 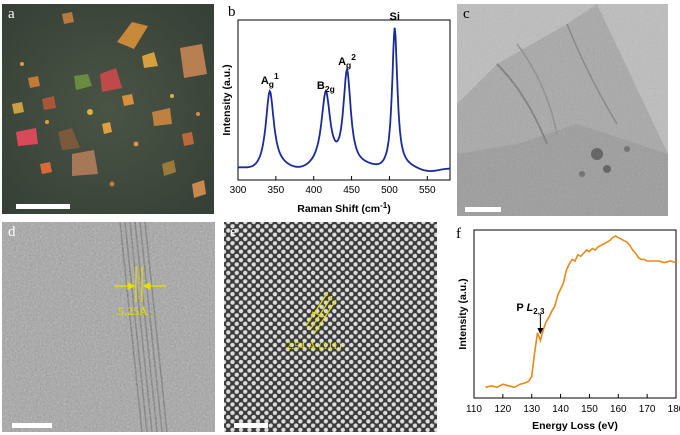 What do you see at coordinates (458, 234) in the screenshot?
I see `panel-f-label: f` at bounding box center [458, 234].